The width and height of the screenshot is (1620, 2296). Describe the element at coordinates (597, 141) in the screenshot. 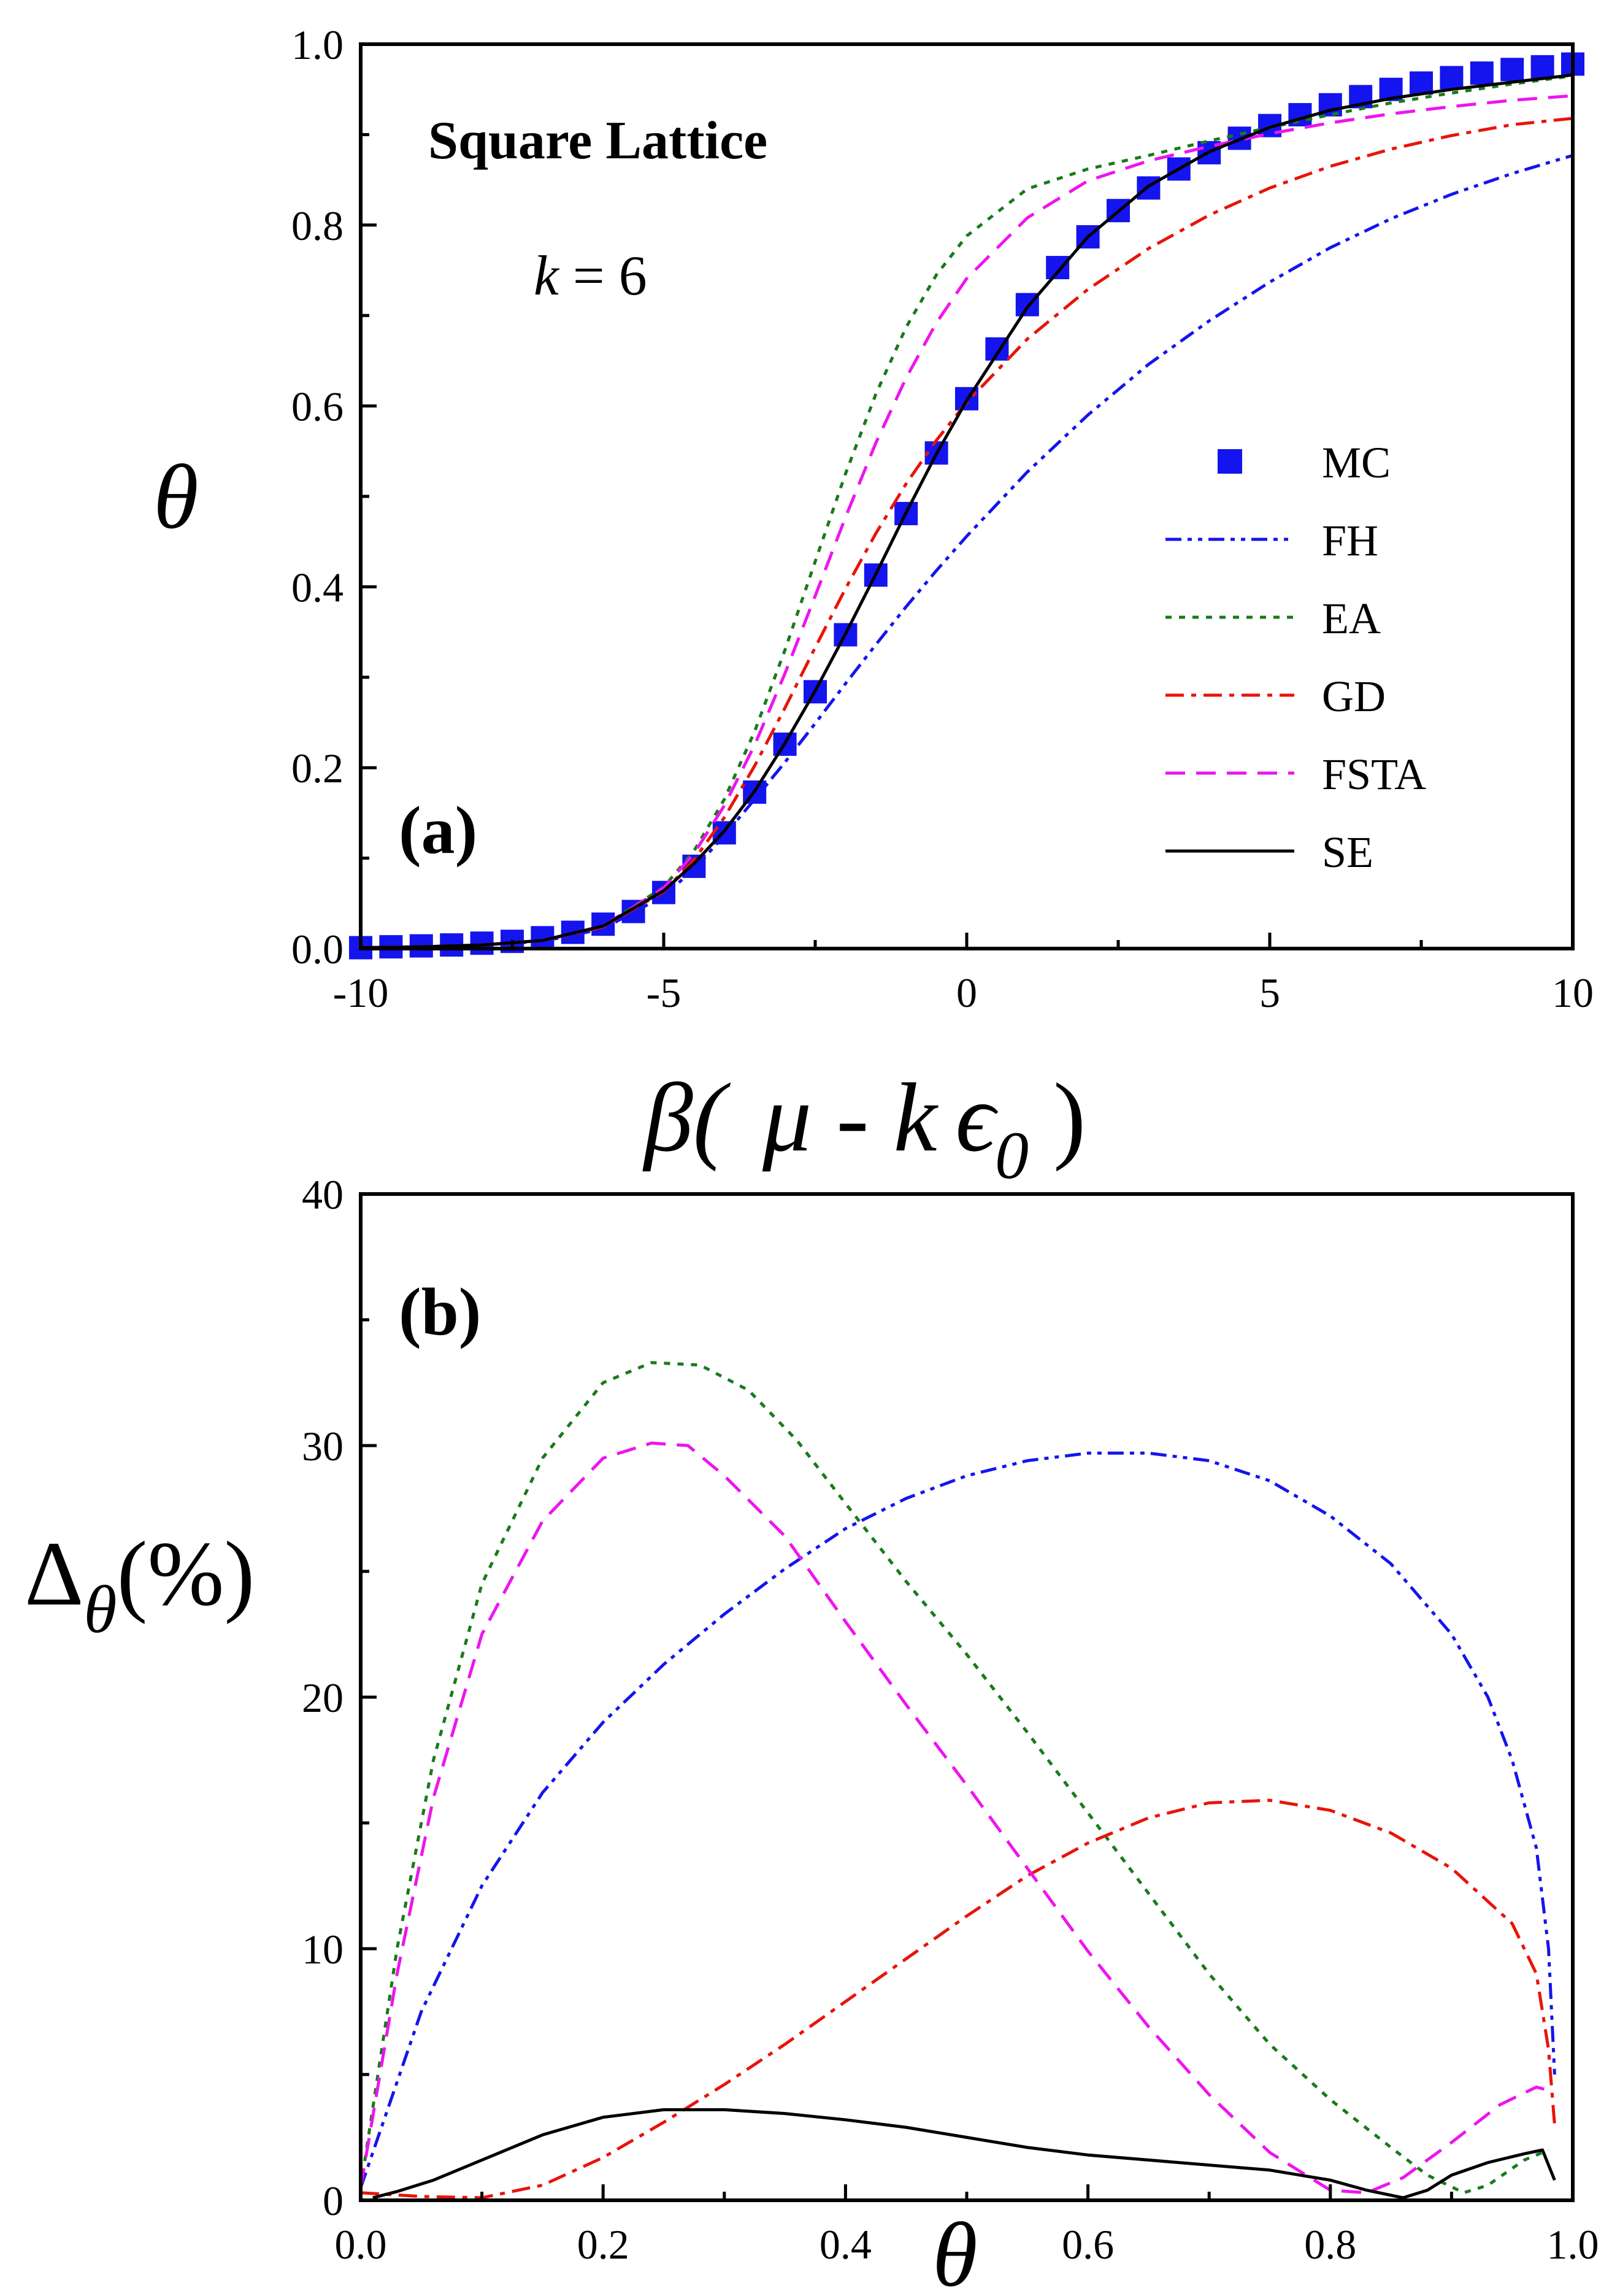

I see `panel-a-title: Square Lattice` at that location.